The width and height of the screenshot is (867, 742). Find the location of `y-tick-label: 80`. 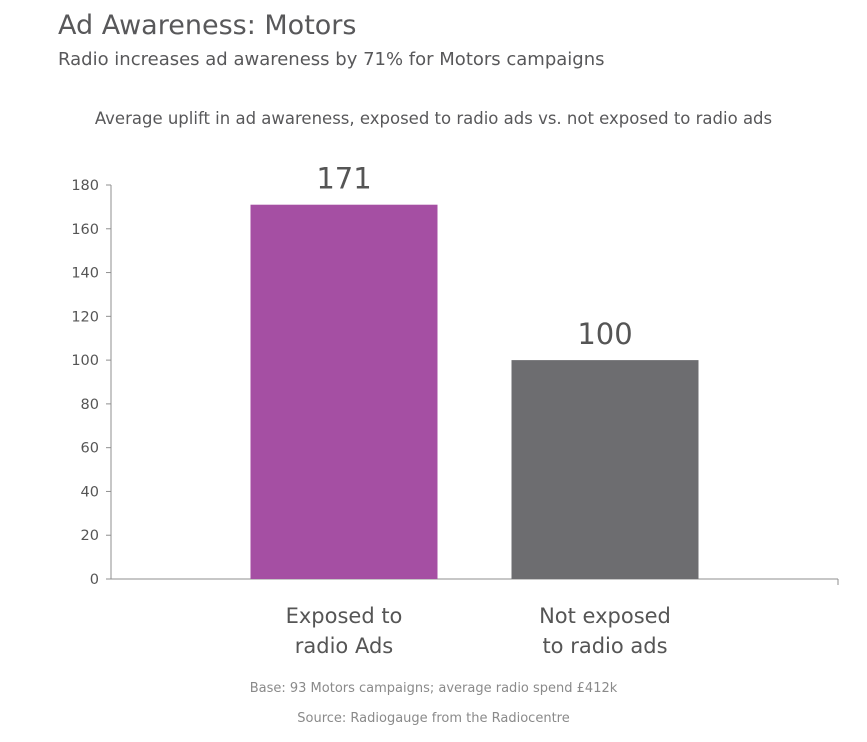

y-tick-label: 80 is located at coordinates (90, 405).